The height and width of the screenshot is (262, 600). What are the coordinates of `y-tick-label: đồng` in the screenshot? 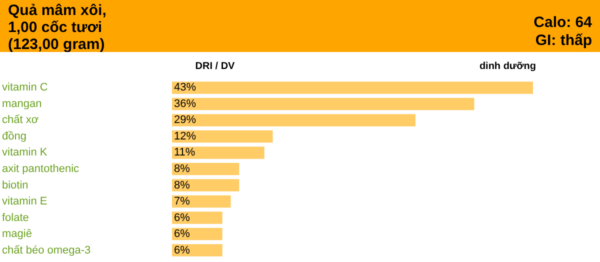 It's located at (14, 136).